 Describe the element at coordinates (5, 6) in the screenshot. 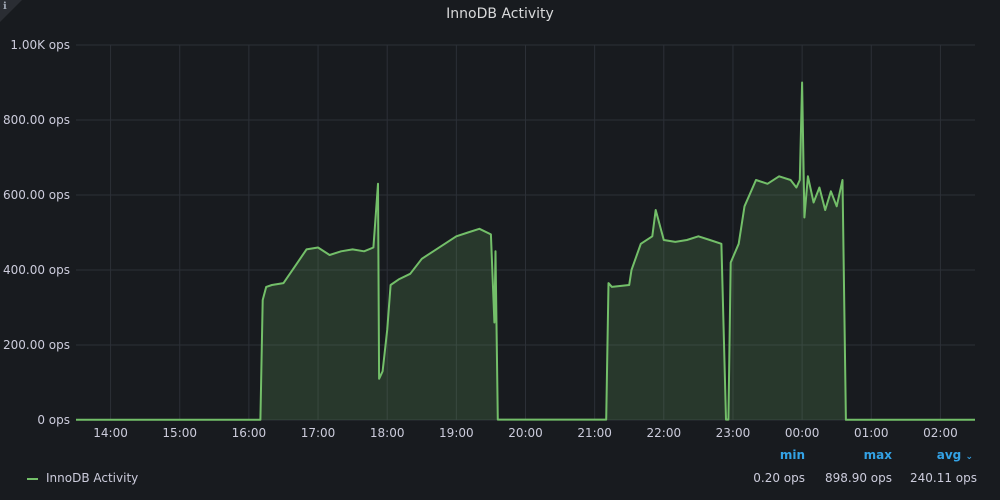

I see `info-icon: ℹ` at that location.